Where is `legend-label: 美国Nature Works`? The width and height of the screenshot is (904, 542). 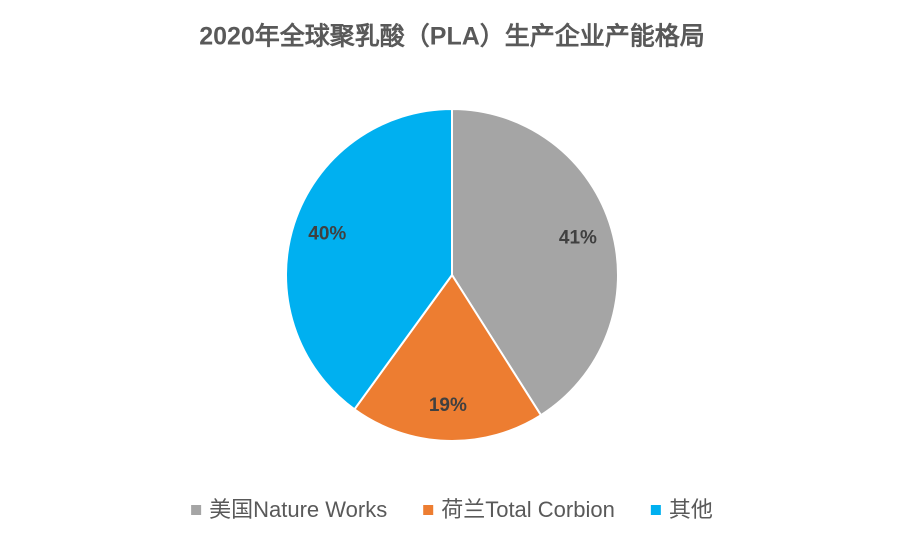
legend-label: 美国Nature Works is located at coordinates (298, 509).